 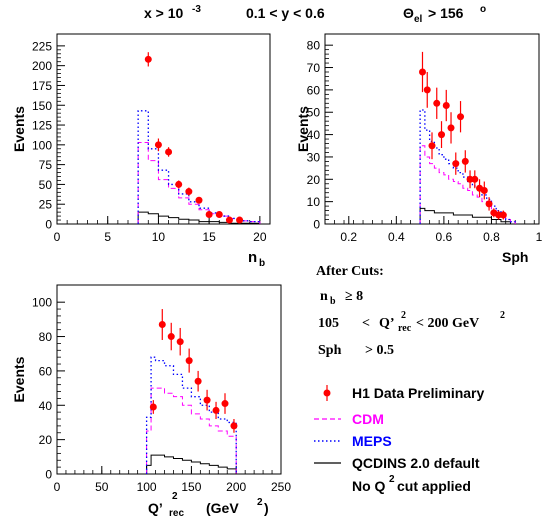 I want to click on nb-meps-histogram, so click(x=199, y=167).